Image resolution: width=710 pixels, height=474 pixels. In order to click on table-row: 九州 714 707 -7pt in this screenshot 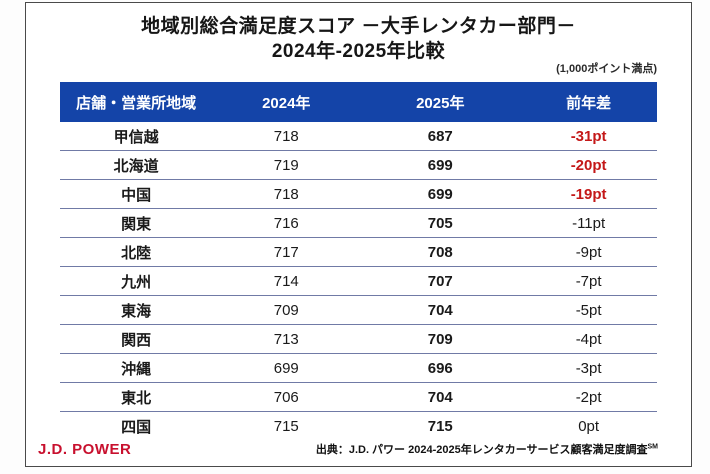, I will do `click(358, 281)`.